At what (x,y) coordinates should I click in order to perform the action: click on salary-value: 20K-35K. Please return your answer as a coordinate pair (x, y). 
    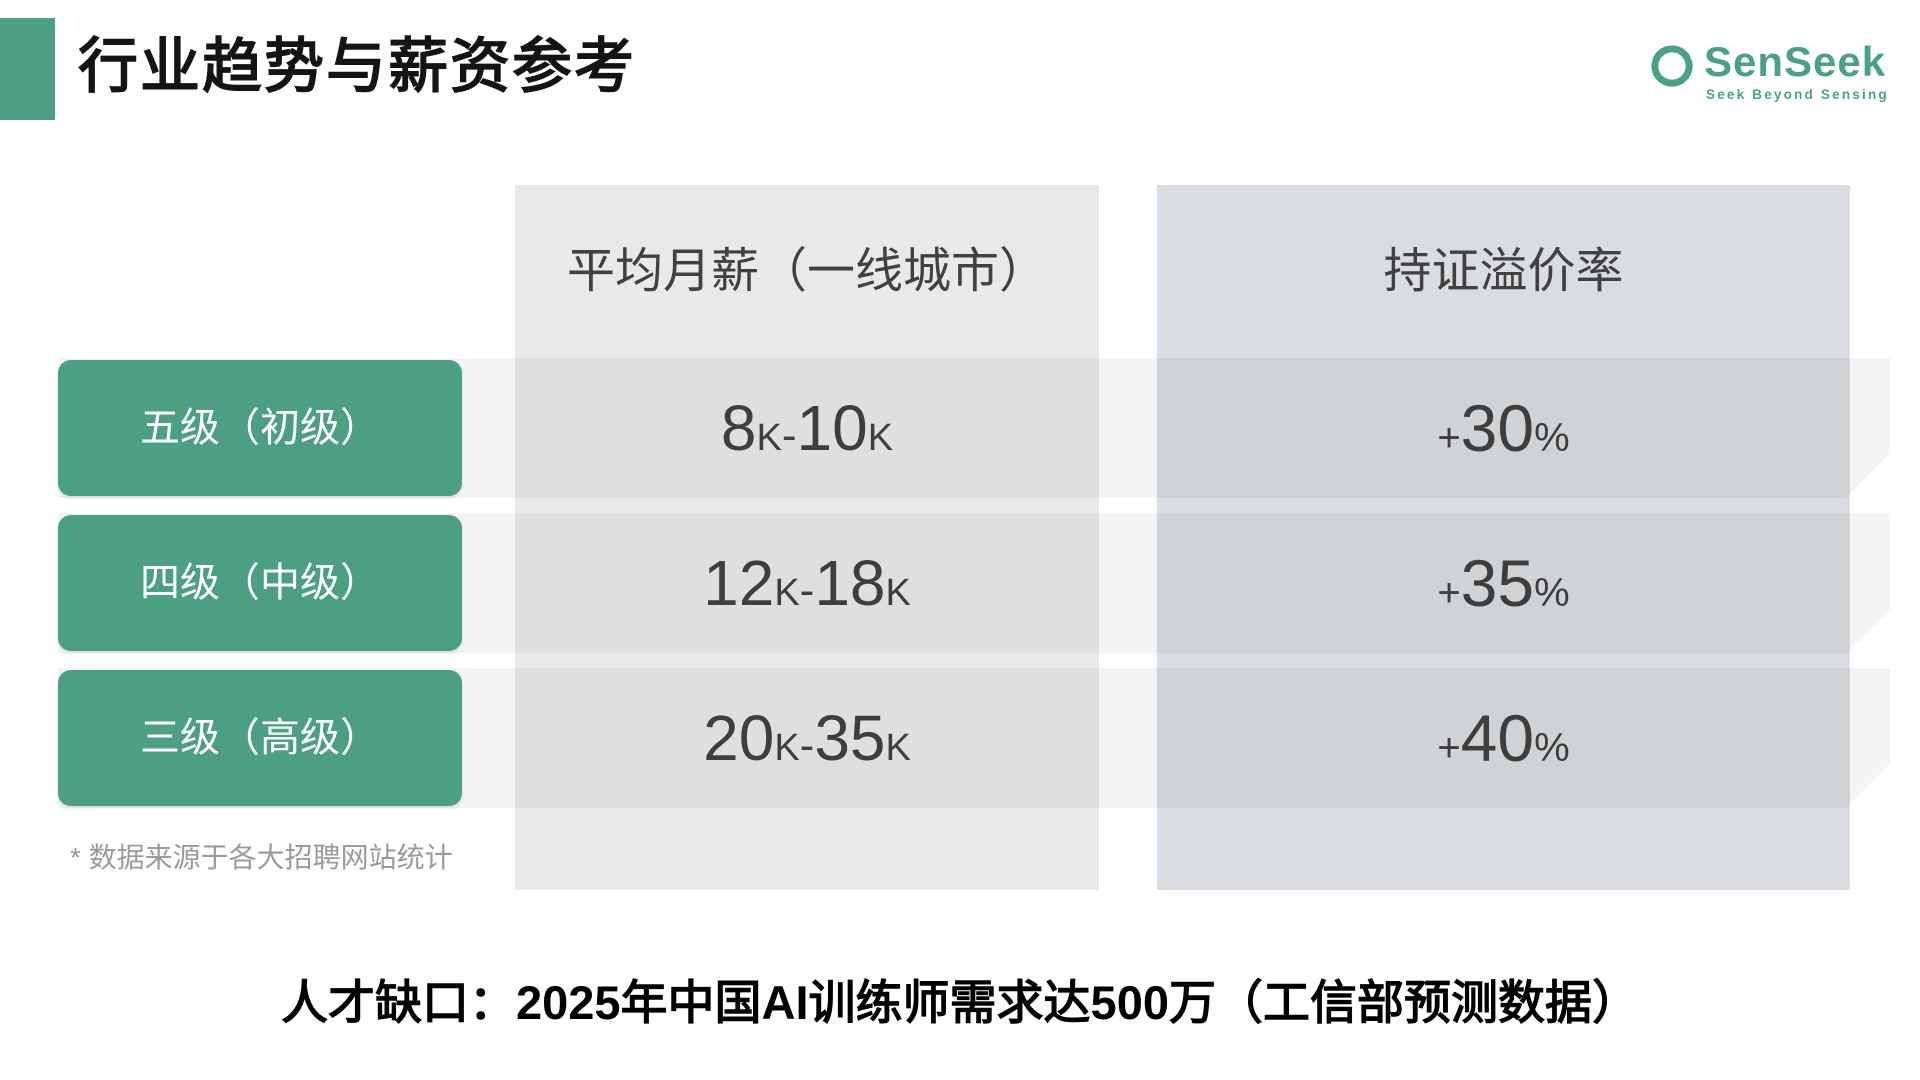
    Looking at the image, I should click on (807, 738).